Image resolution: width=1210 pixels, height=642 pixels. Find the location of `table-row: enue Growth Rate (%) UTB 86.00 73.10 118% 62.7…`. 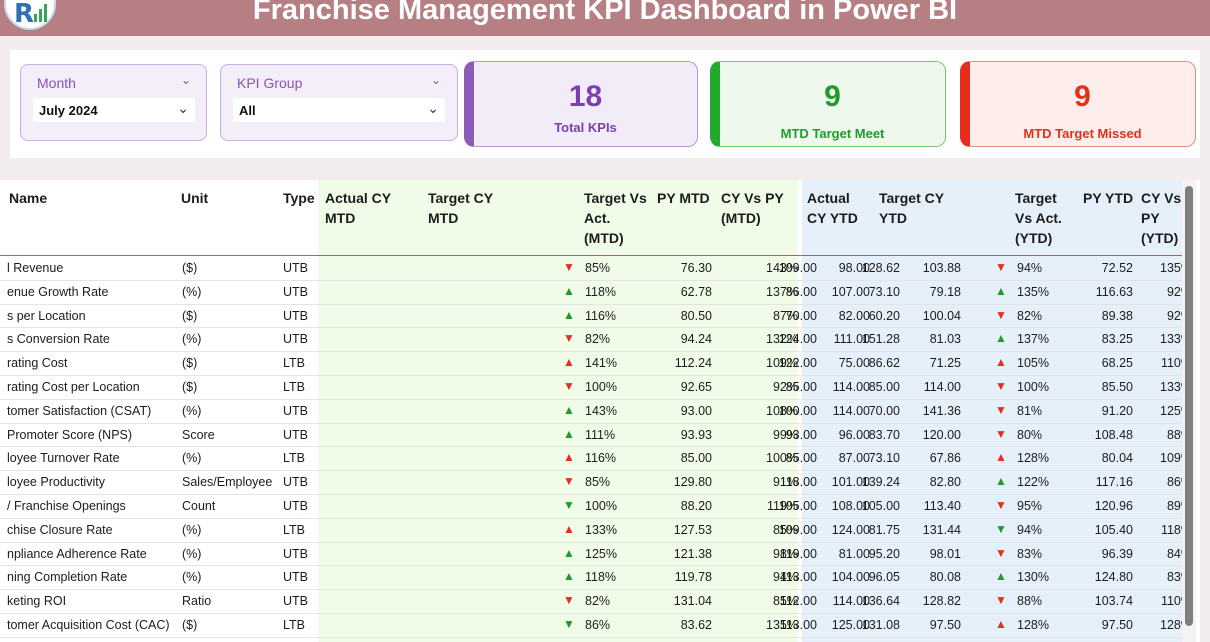

table-row: enue Growth Rate (%) UTB 86.00 73.10 118% 62.7… is located at coordinates (598, 293).